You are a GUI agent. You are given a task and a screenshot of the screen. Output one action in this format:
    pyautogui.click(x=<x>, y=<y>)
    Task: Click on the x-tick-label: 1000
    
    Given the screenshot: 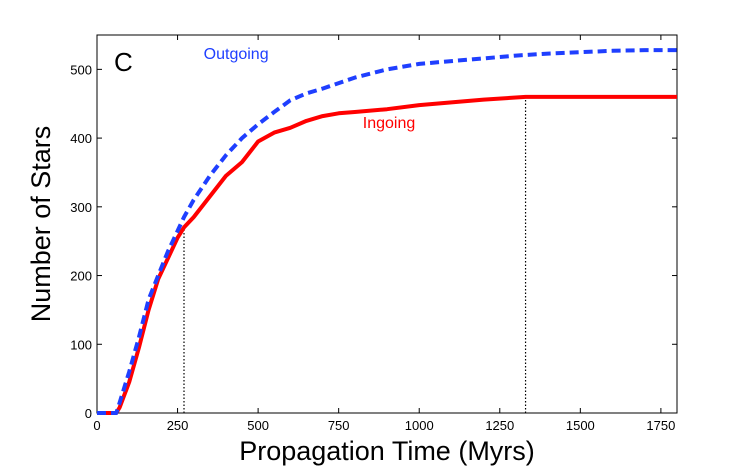 What is the action you would take?
    pyautogui.click(x=419, y=425)
    